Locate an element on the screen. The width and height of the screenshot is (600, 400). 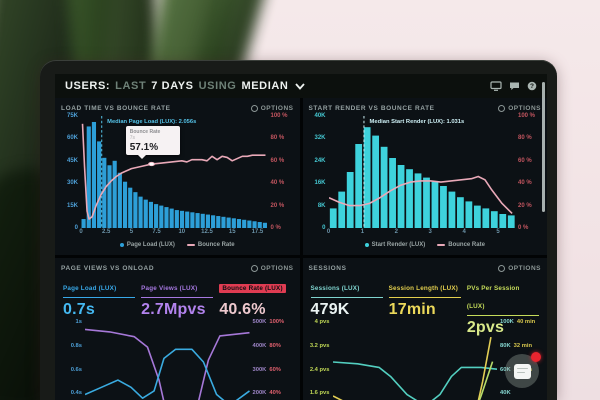
median-annotation: Median Page Load (LUX): 2.056s is located at coordinates (152, 122).